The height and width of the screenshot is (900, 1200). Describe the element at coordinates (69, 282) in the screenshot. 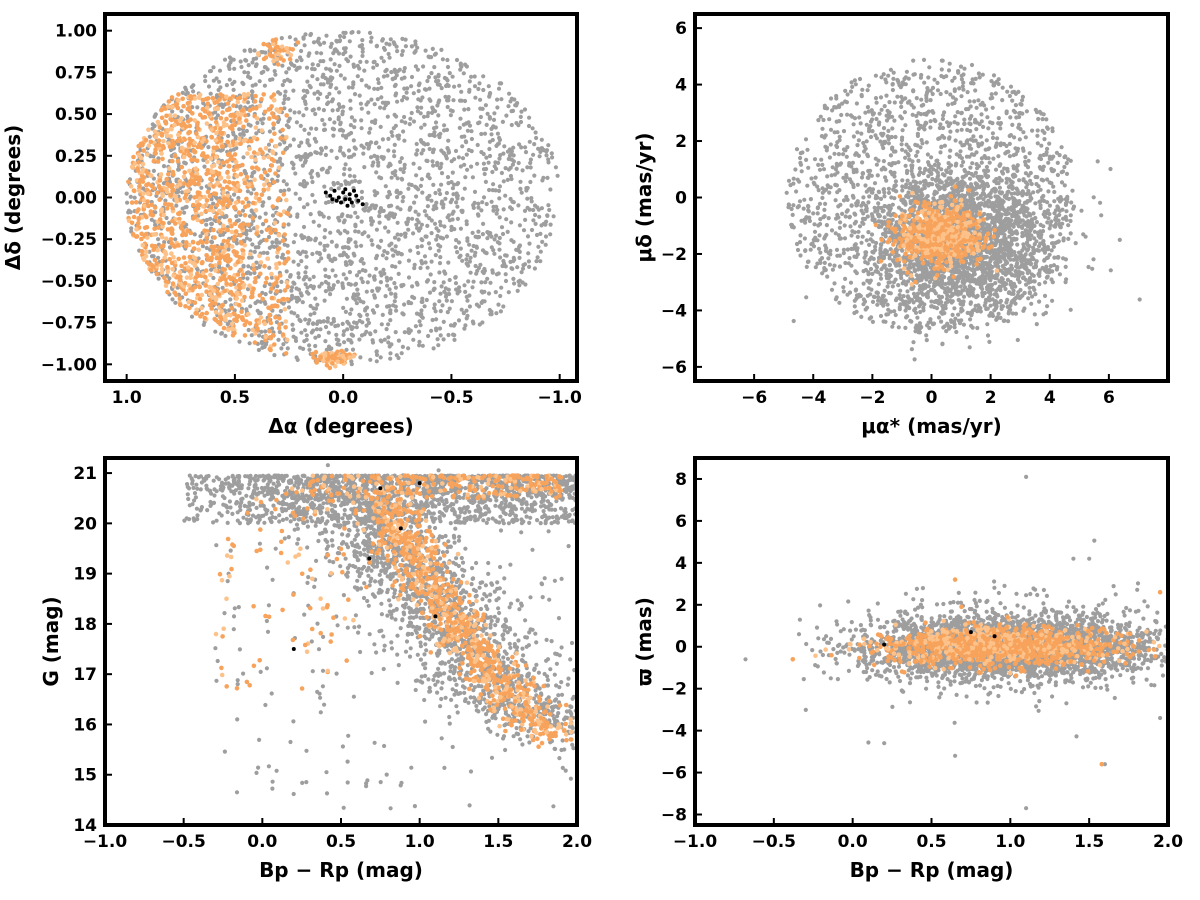

I see `y-tick-label: −0.50` at that location.